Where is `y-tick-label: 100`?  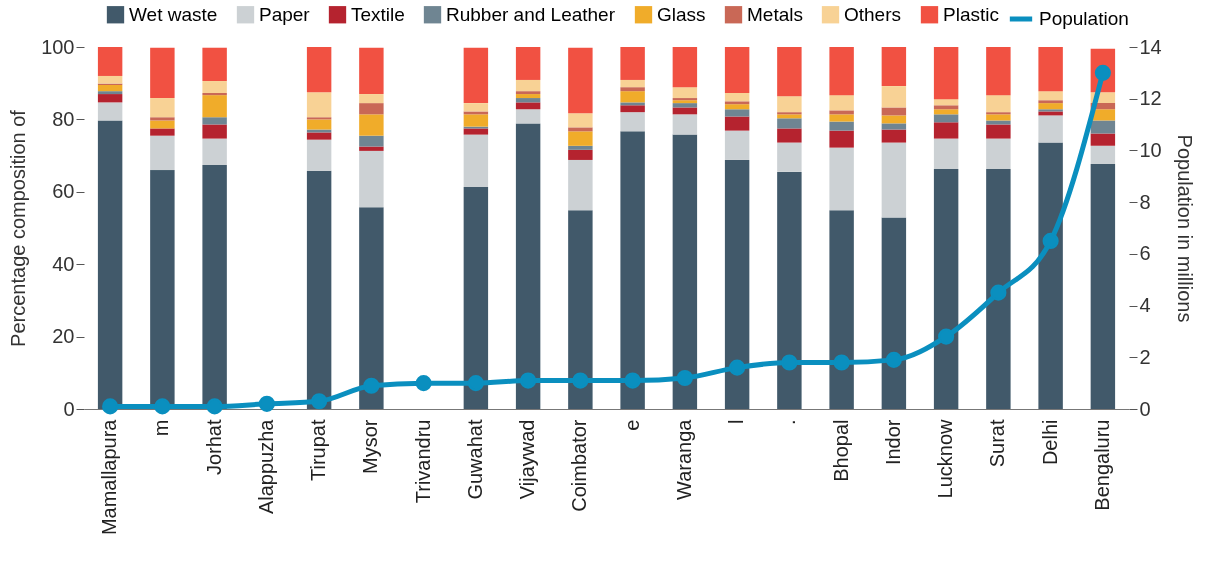
y-tick-label: 100 is located at coordinates (58, 46).